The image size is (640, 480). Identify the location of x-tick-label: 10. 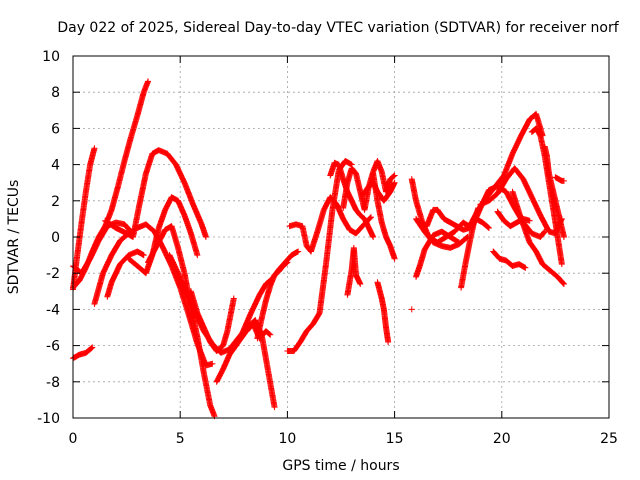
(287, 439).